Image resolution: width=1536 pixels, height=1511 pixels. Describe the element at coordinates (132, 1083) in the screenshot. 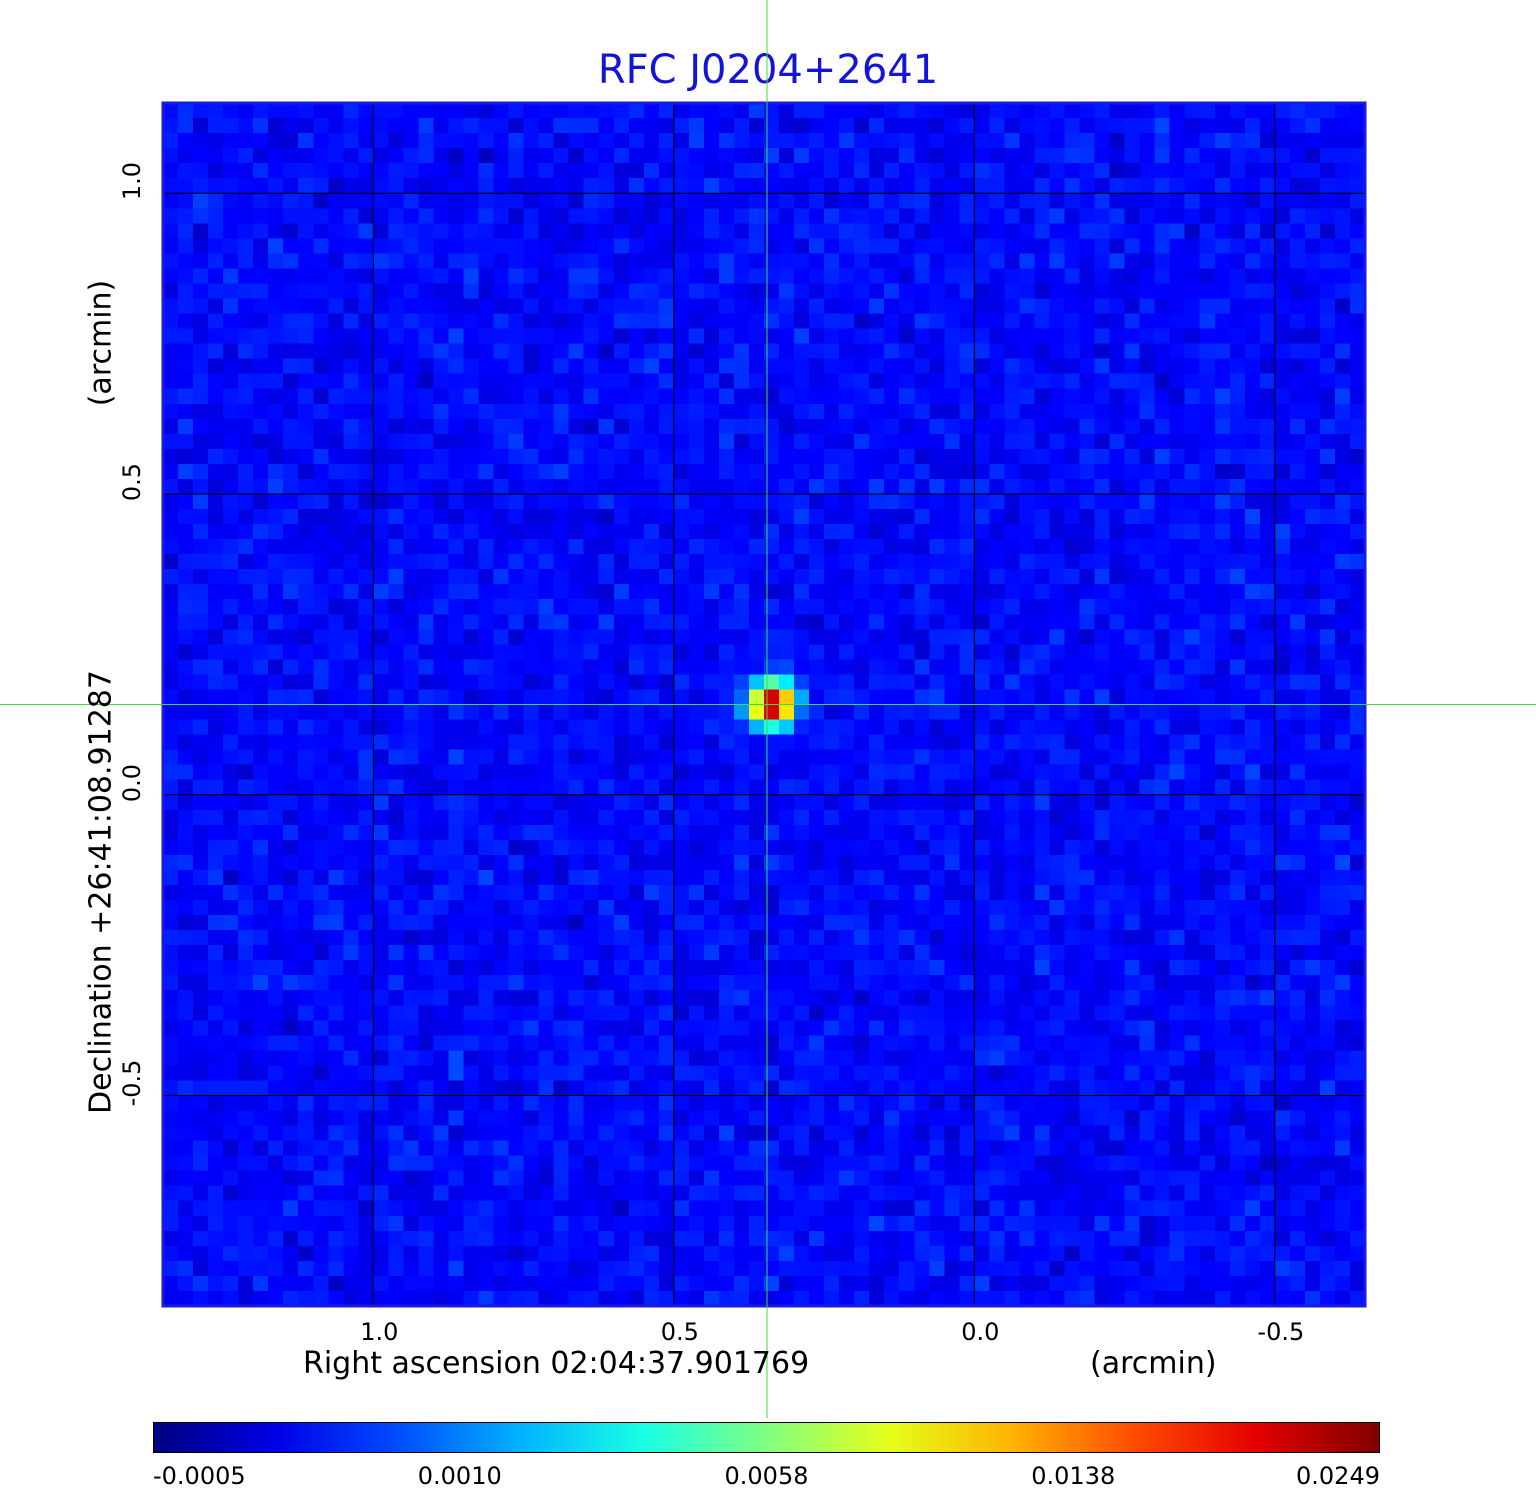

I see `y-tick-label: -0.5` at that location.